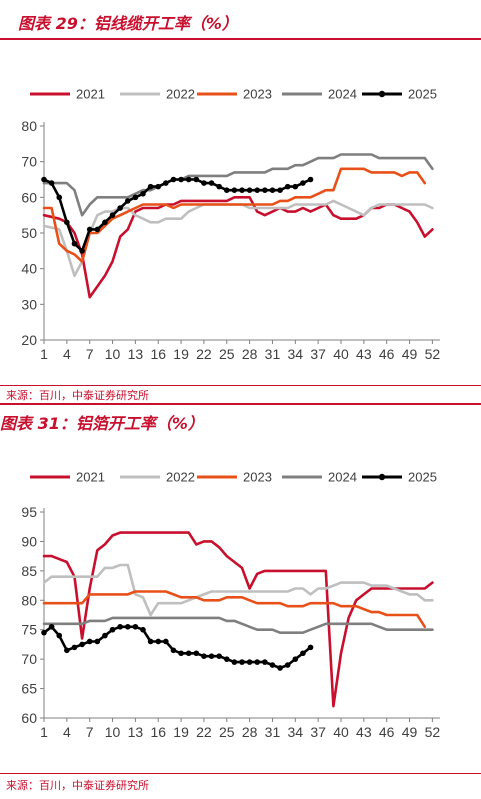  I want to click on x-tick-label: 49, so click(410, 732).